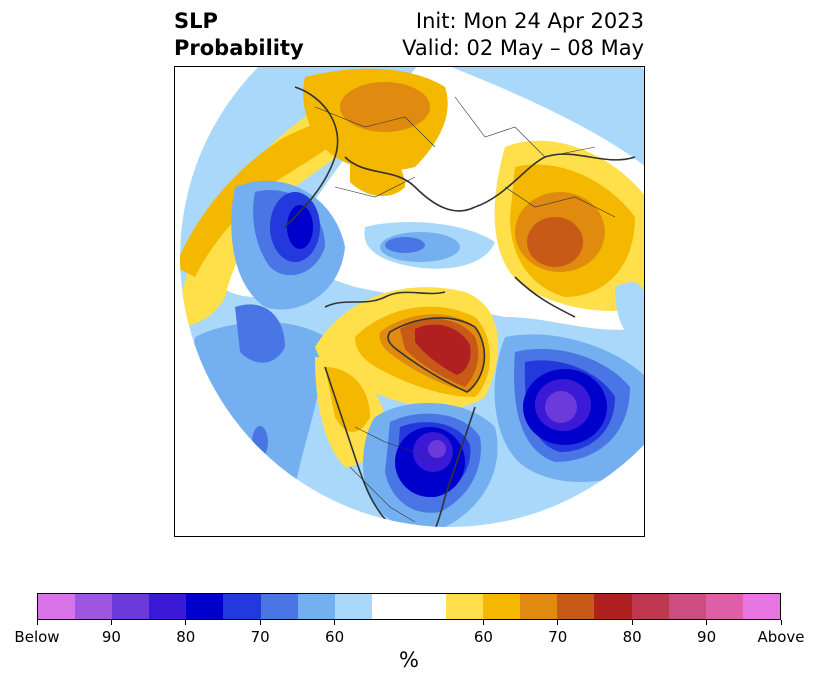 This screenshot has height=686, width=819. I want to click on colorbar-tick-label: Below, so click(37, 637).